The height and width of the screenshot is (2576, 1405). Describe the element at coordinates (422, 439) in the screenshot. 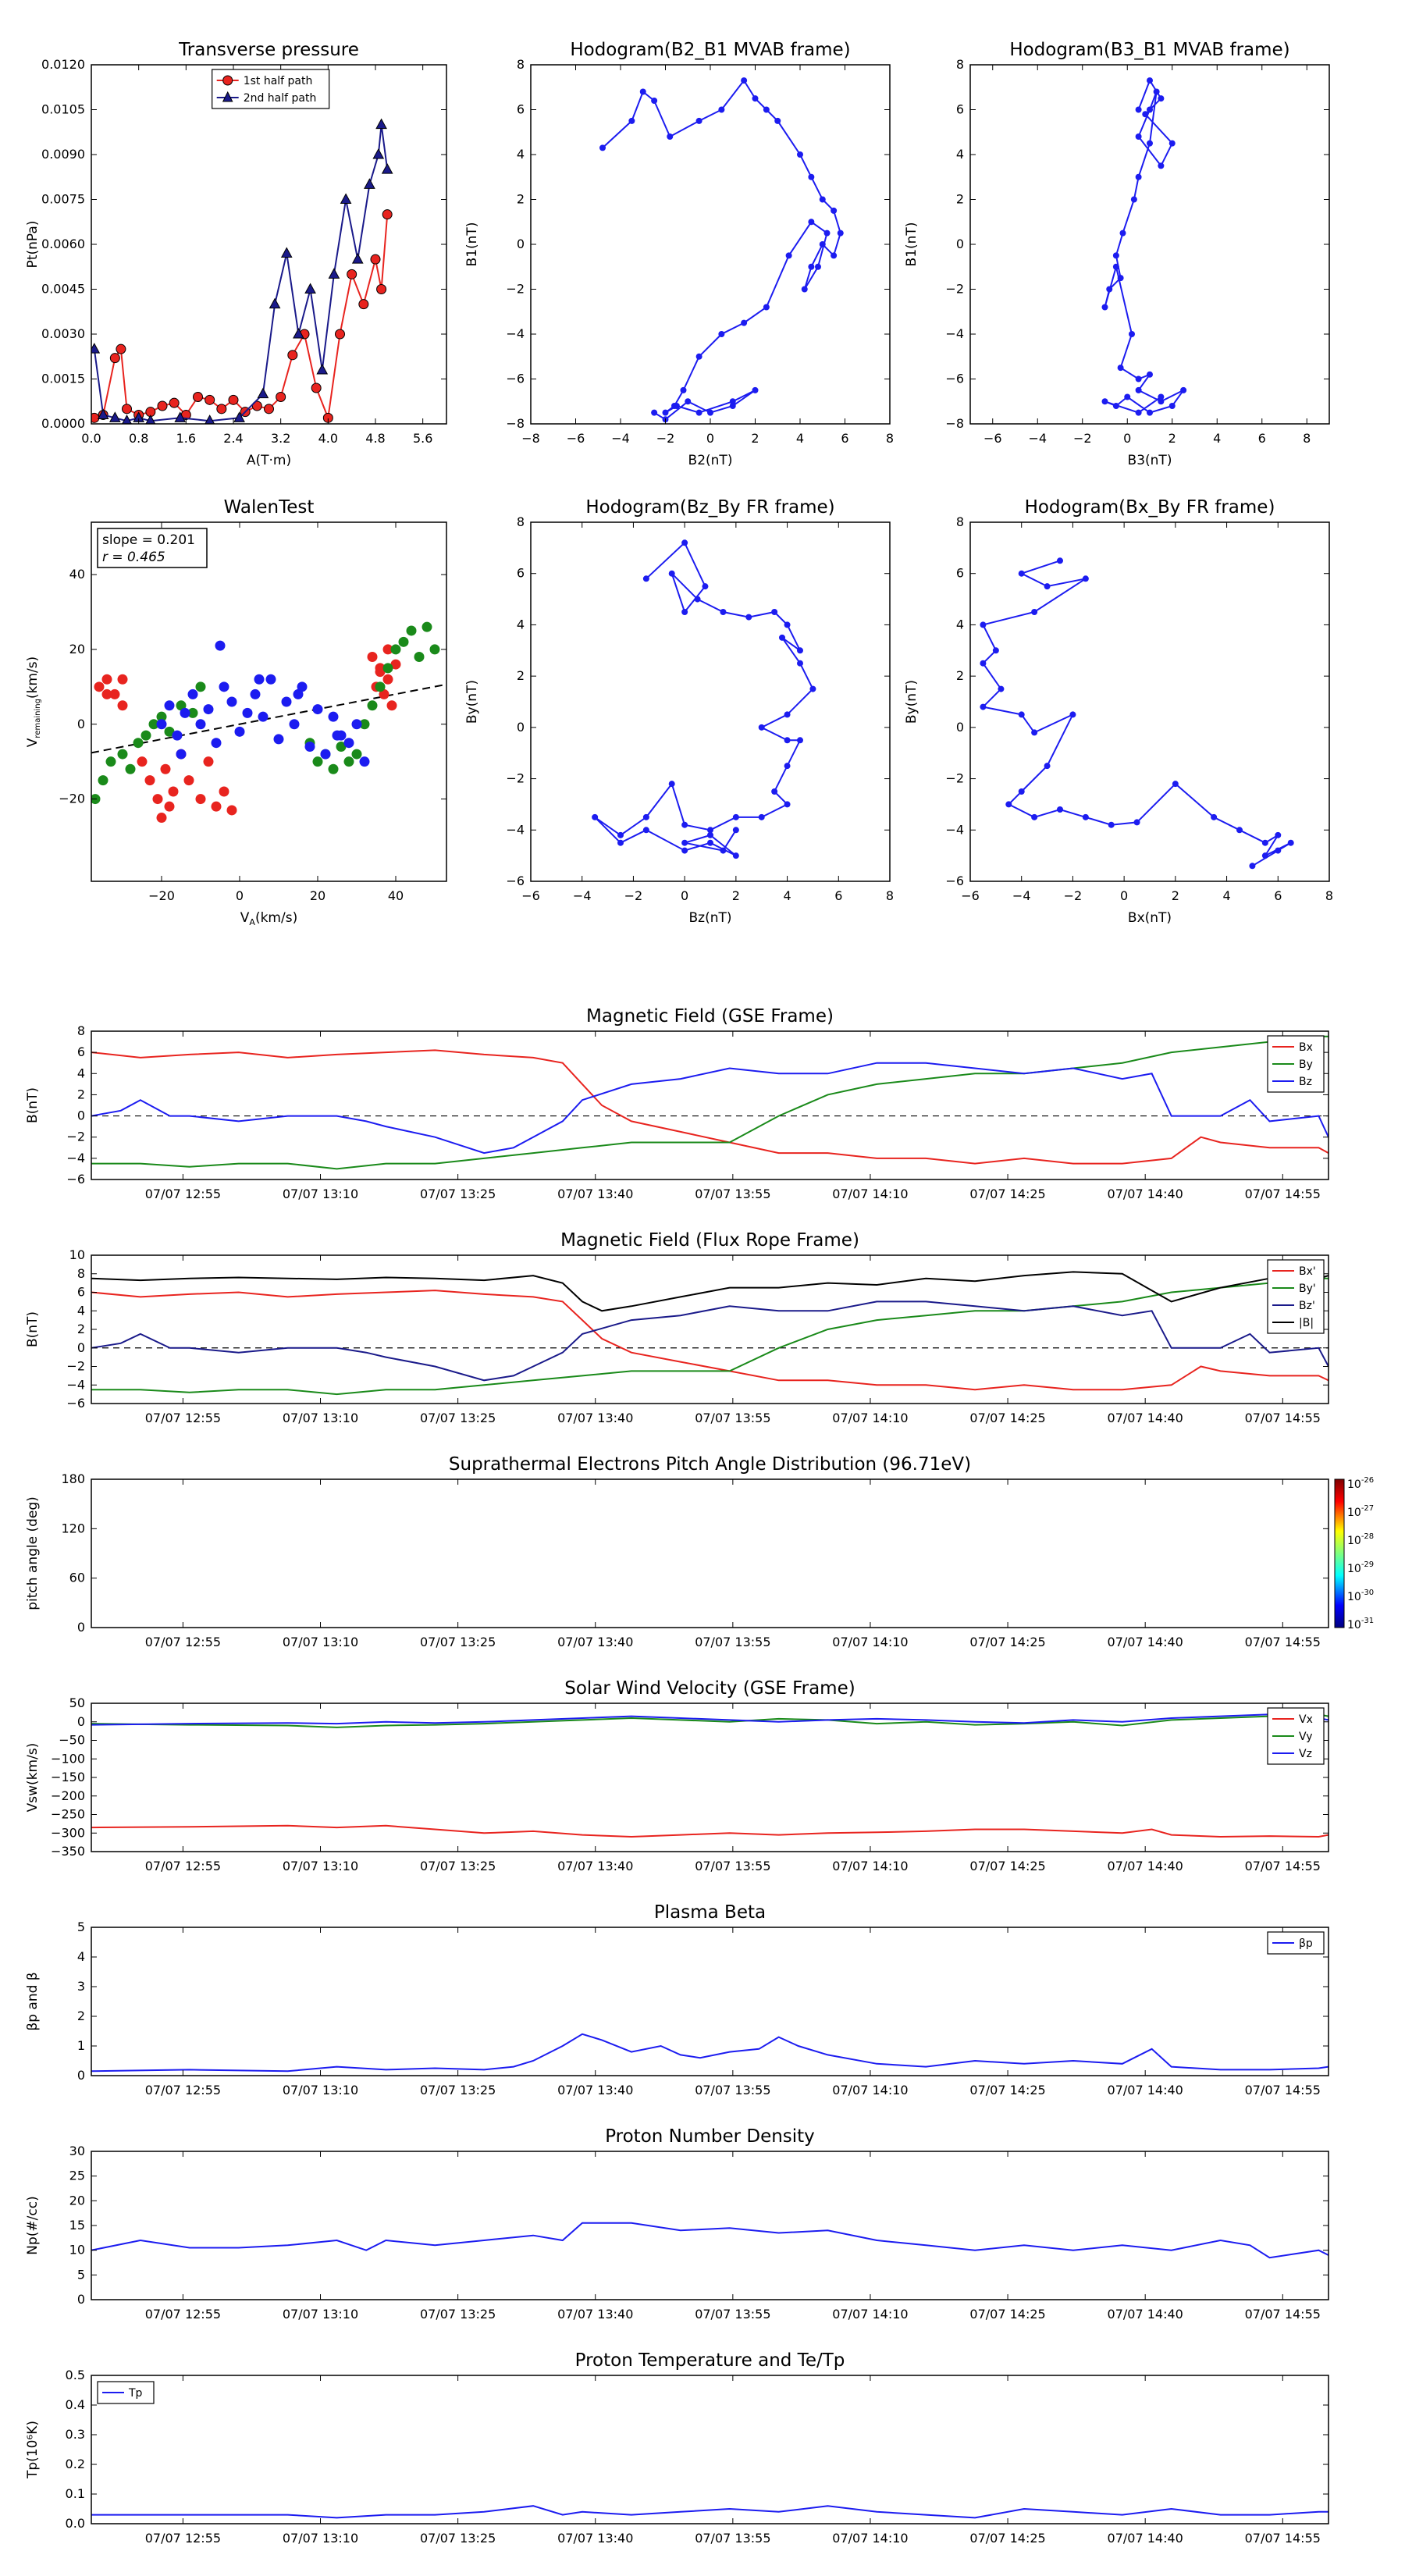

I see `x-tick-label: 5.6` at that location.